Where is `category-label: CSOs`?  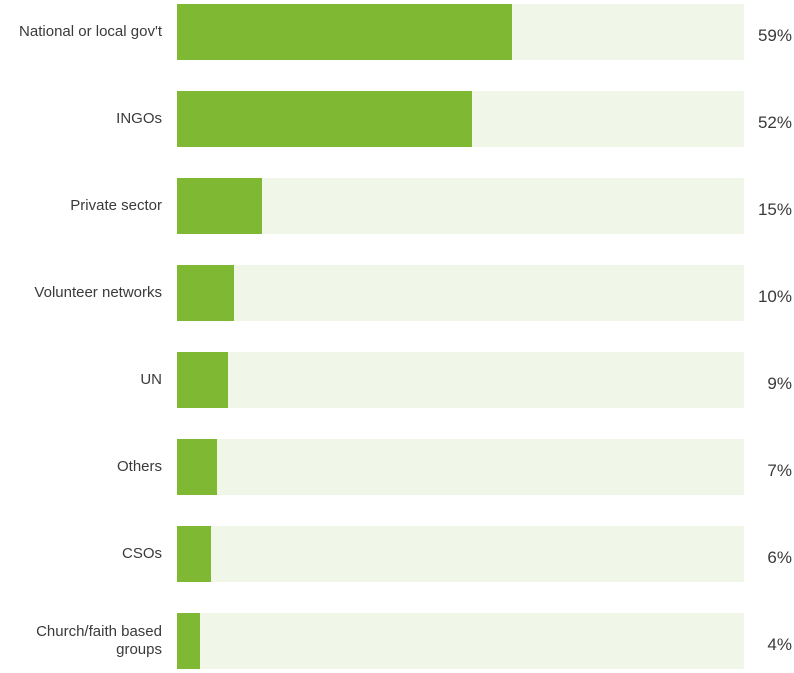
category-label: CSOs is located at coordinates (141, 553).